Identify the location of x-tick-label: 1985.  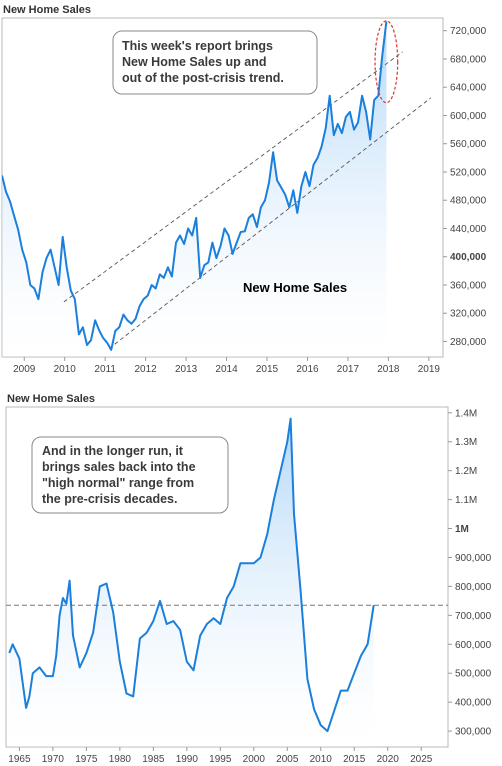
(153, 759).